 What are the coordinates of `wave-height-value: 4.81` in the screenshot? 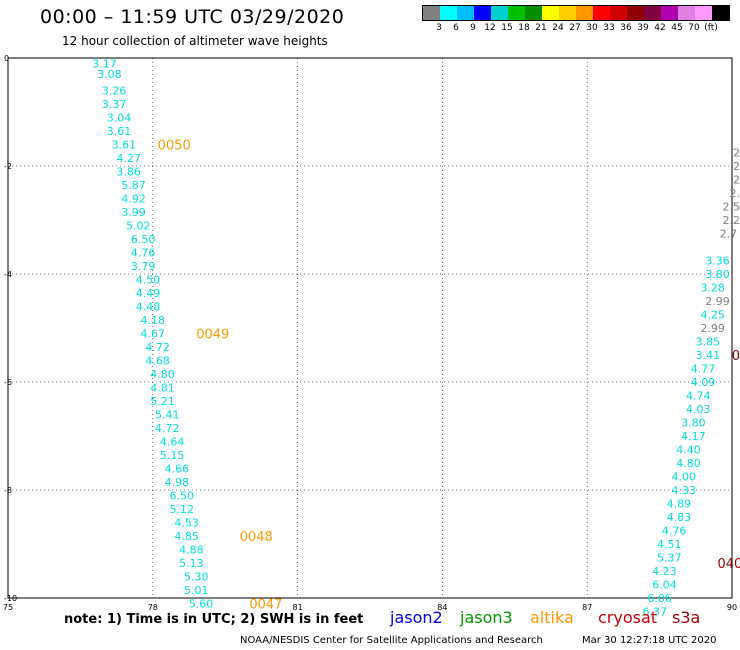 It's located at (162, 387).